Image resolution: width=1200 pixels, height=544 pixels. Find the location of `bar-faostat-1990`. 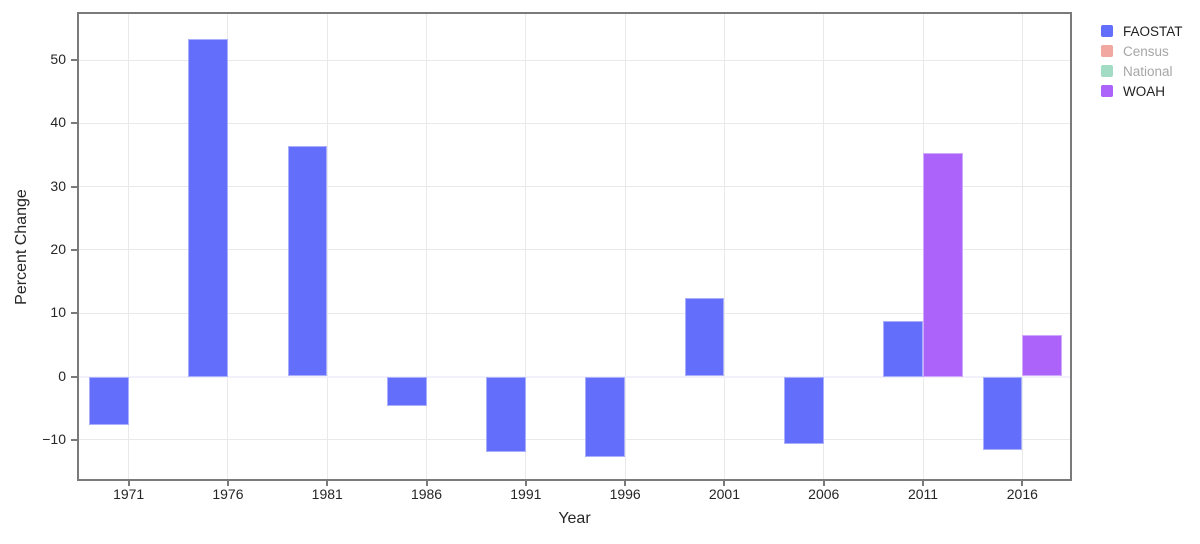

bar-faostat-1990 is located at coordinates (506, 414).